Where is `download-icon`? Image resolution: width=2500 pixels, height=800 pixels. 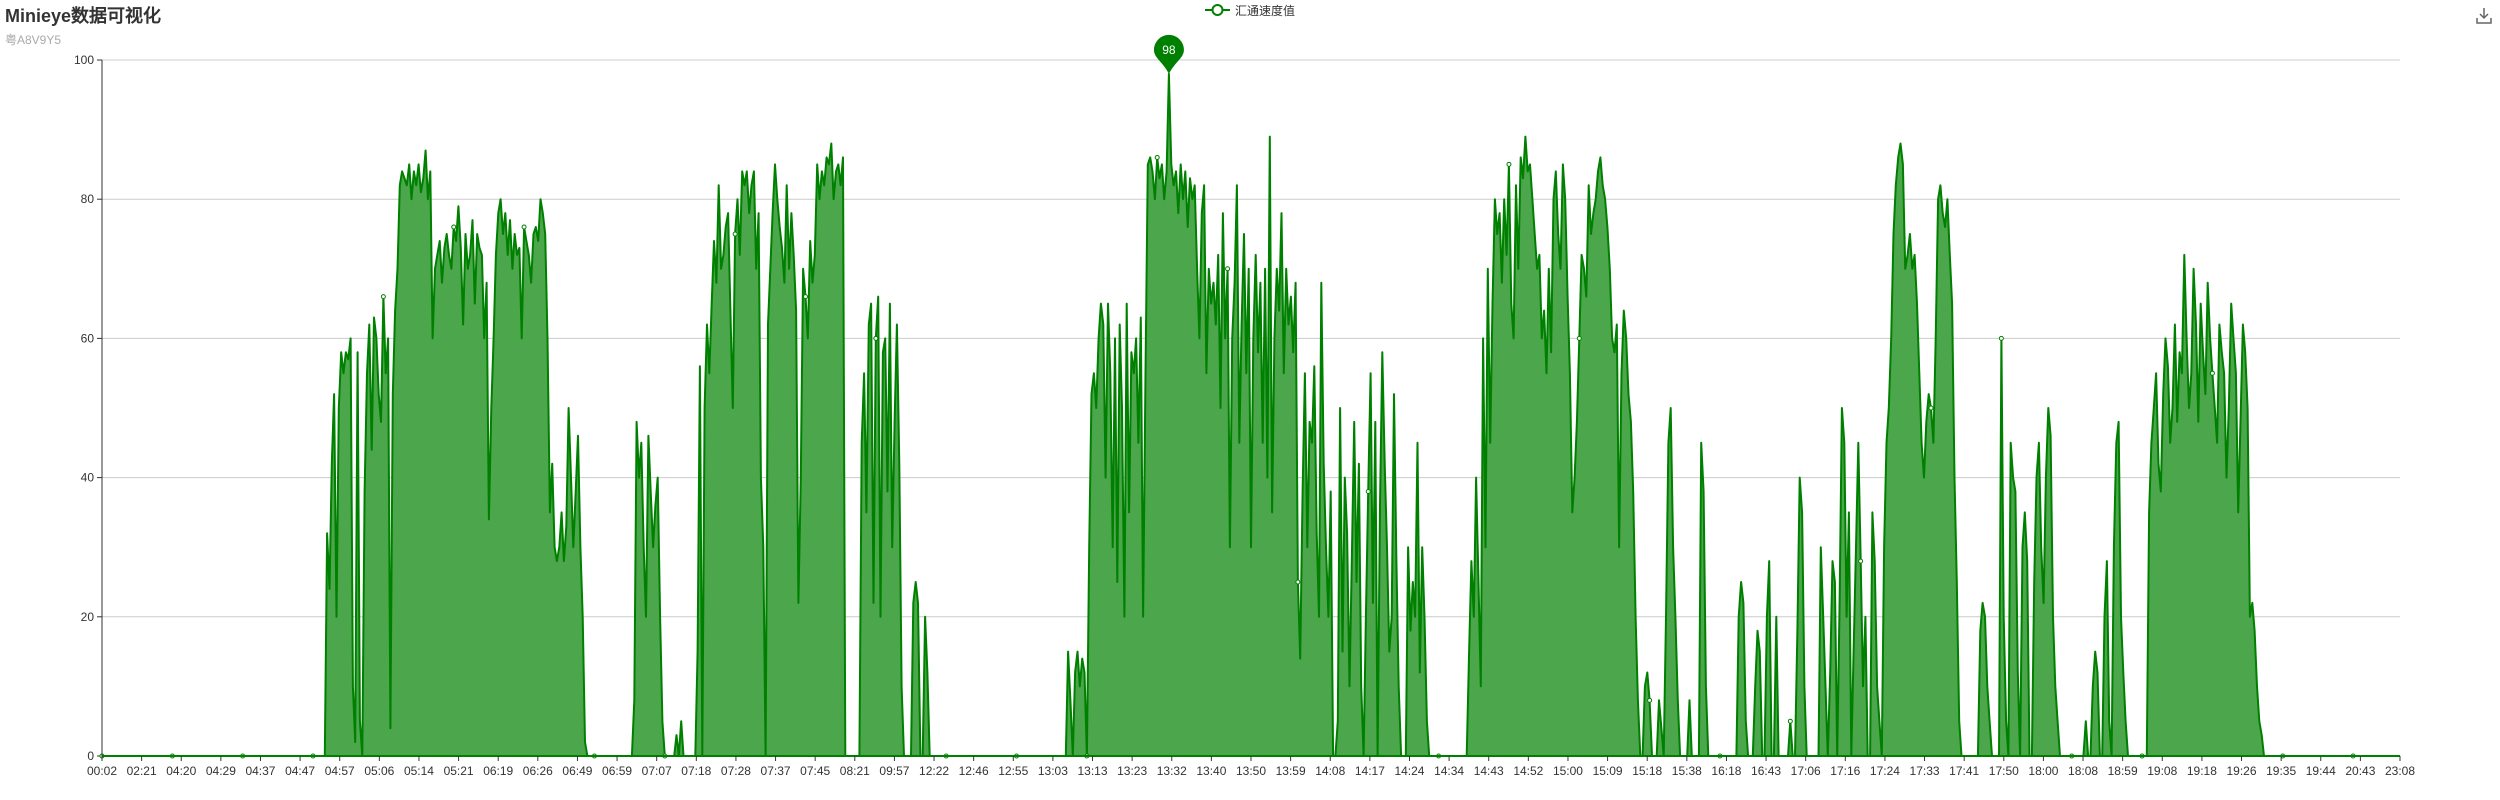 download-icon is located at coordinates (2484, 16).